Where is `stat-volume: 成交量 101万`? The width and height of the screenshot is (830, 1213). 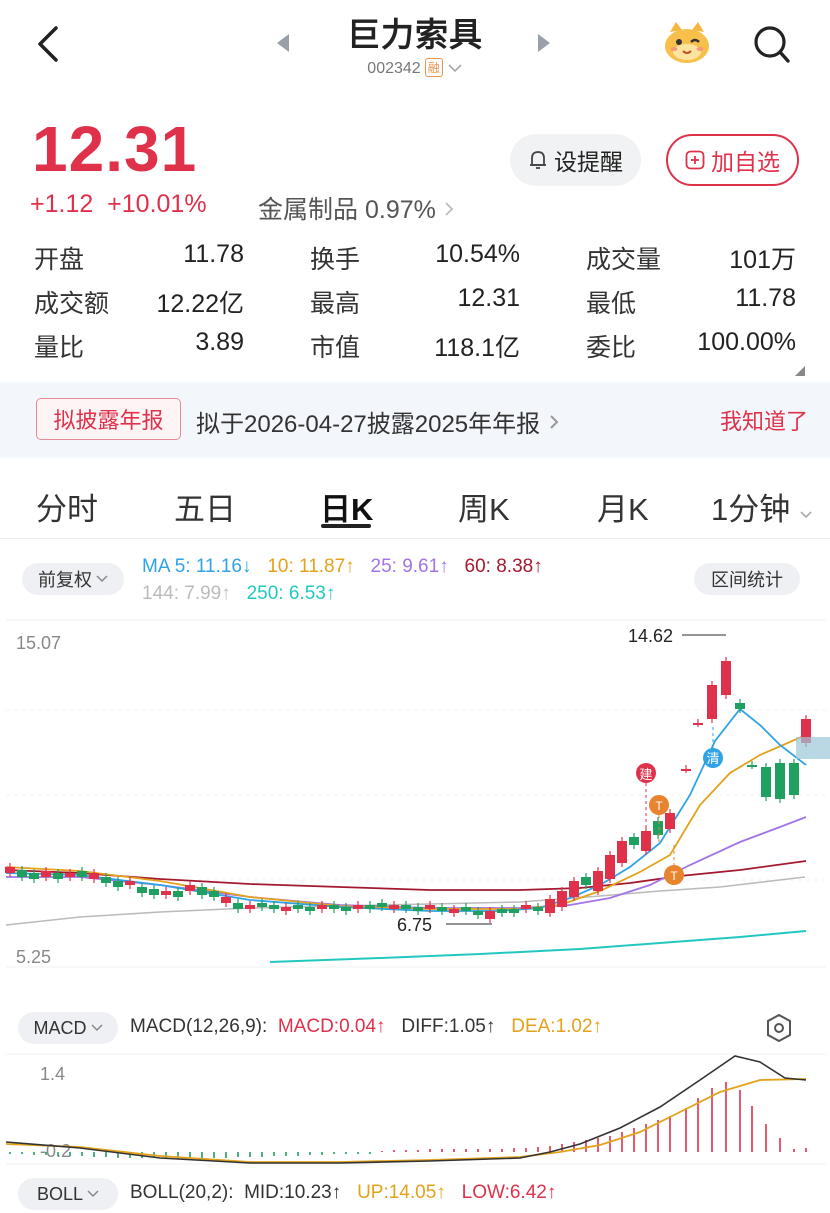
stat-volume: 成交量 101万 is located at coordinates (691, 258).